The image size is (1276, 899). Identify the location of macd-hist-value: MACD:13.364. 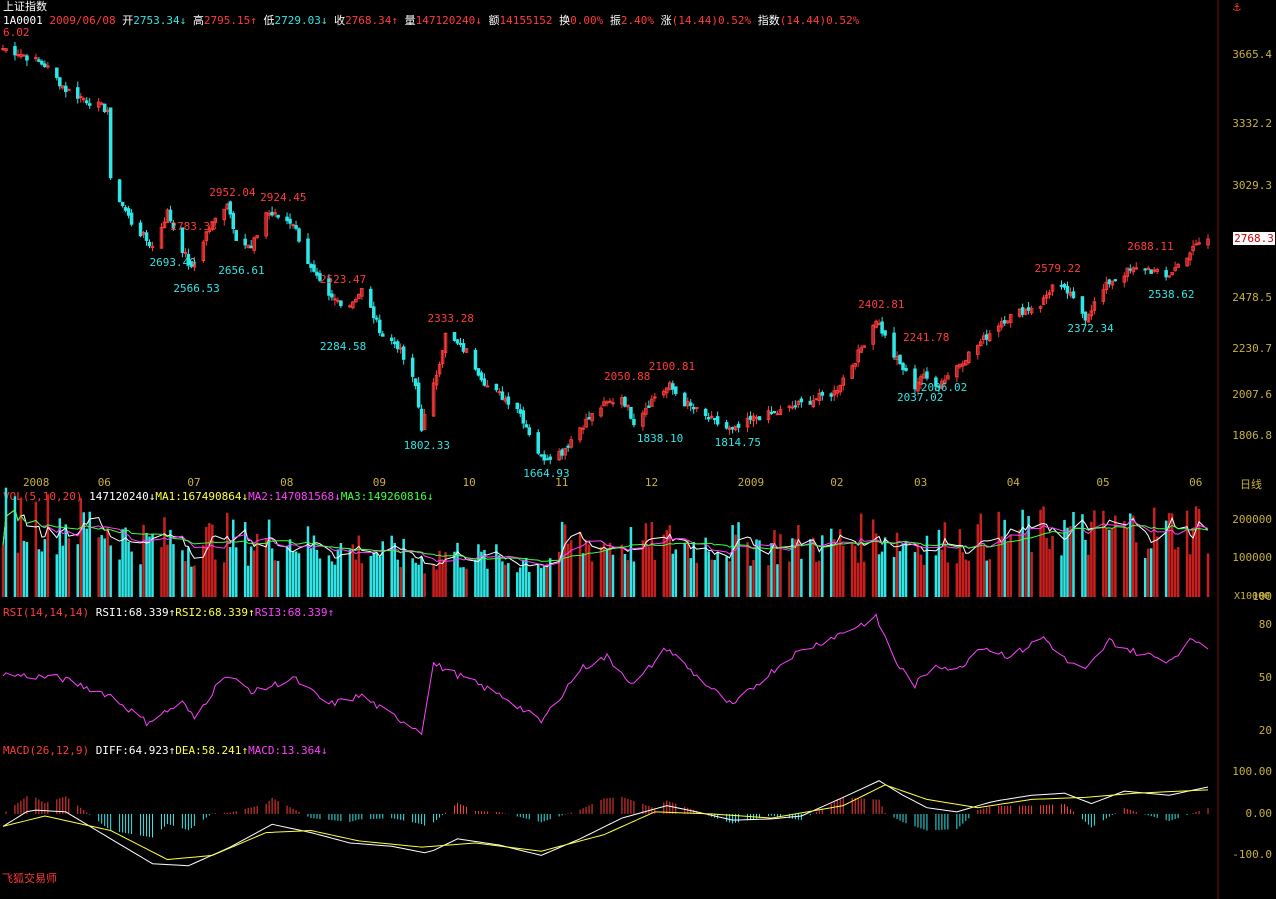
(284, 750).